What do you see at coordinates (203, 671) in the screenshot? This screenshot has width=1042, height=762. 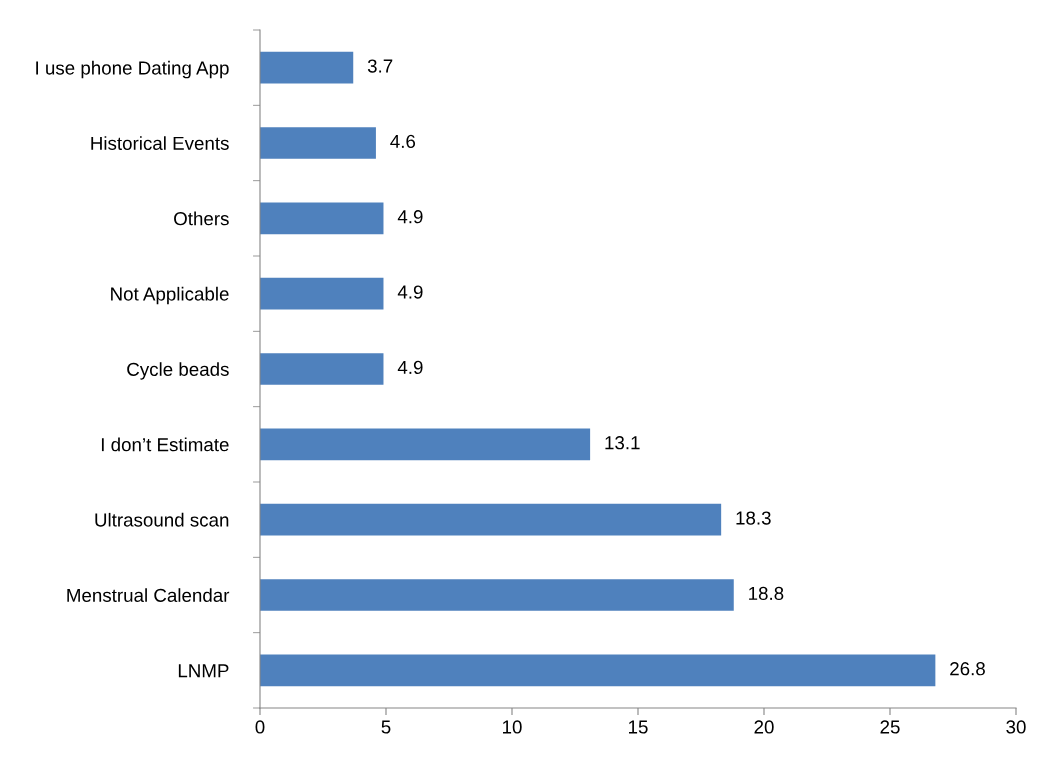 I see `y-tick-label: LNMP` at bounding box center [203, 671].